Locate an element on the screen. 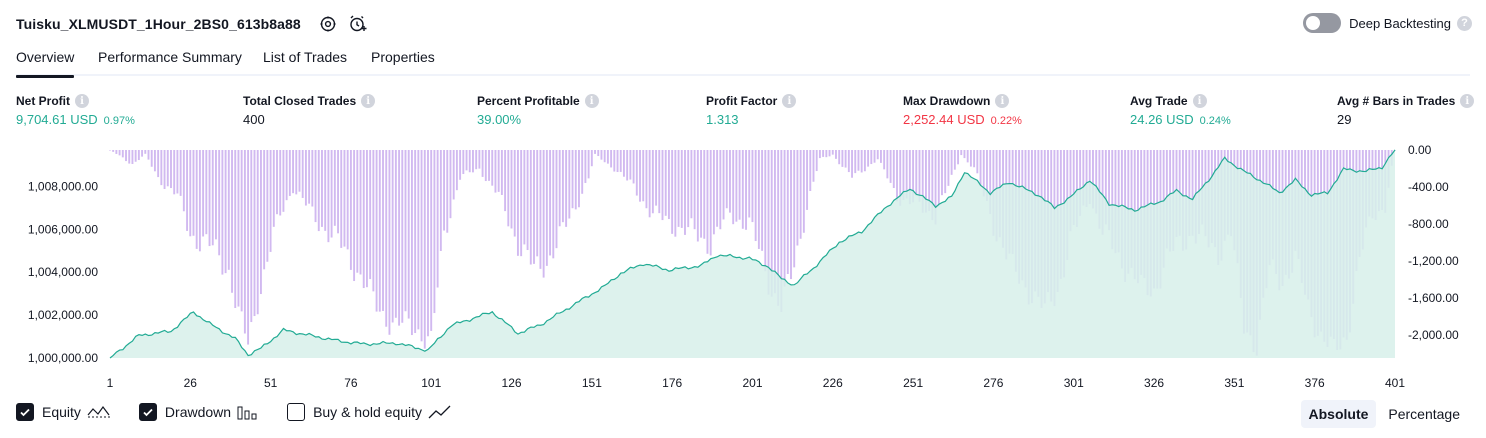 The image size is (1486, 438). legend-drawdown: Drawdown is located at coordinates (198, 412).